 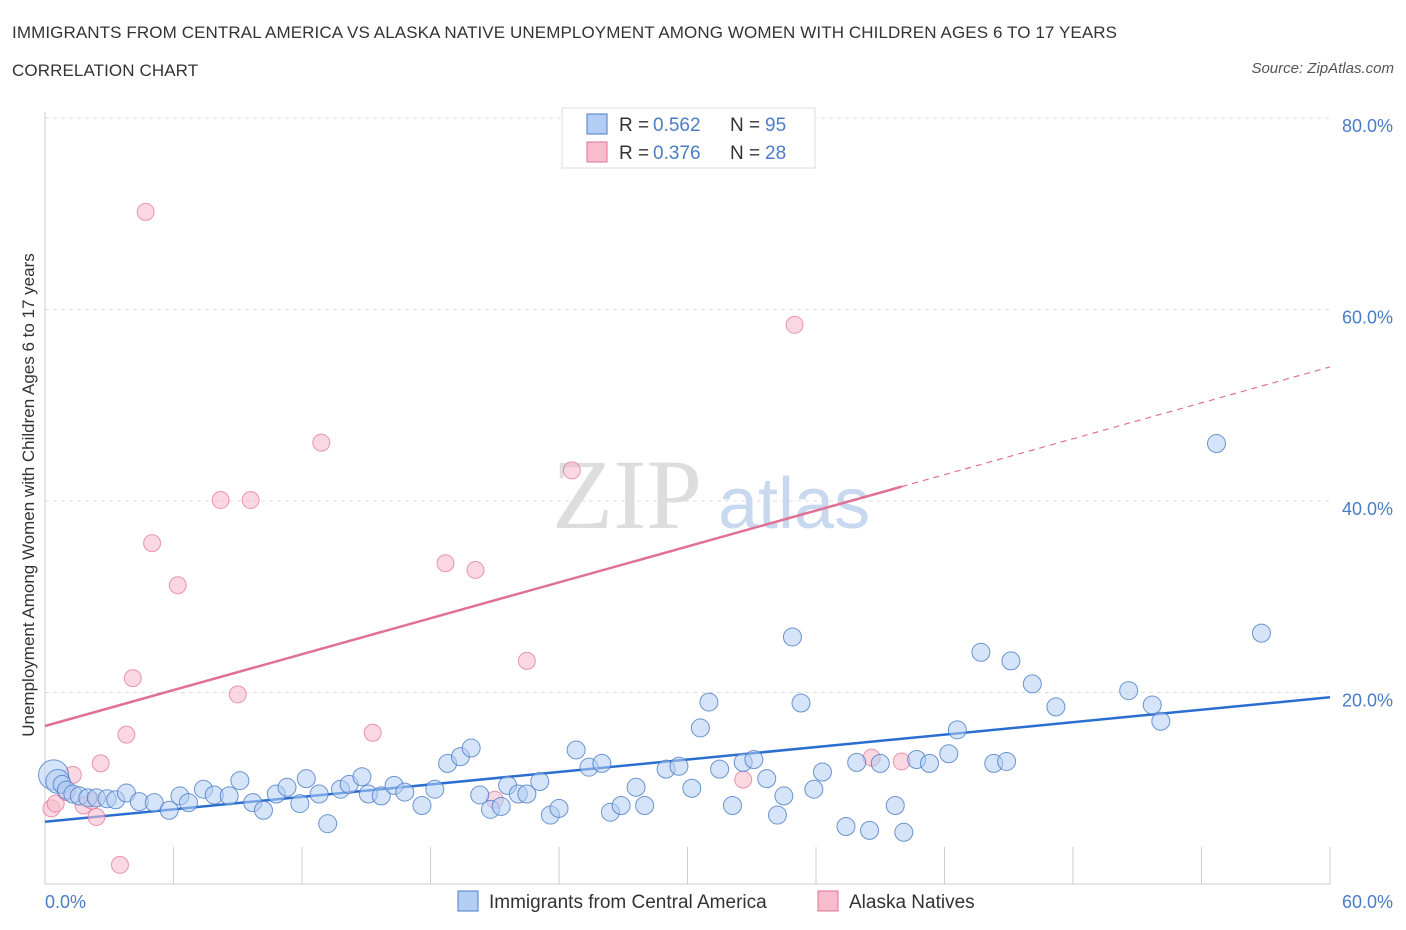 I want to click on legend-r-value-blue: 0.562, so click(x=677, y=125).